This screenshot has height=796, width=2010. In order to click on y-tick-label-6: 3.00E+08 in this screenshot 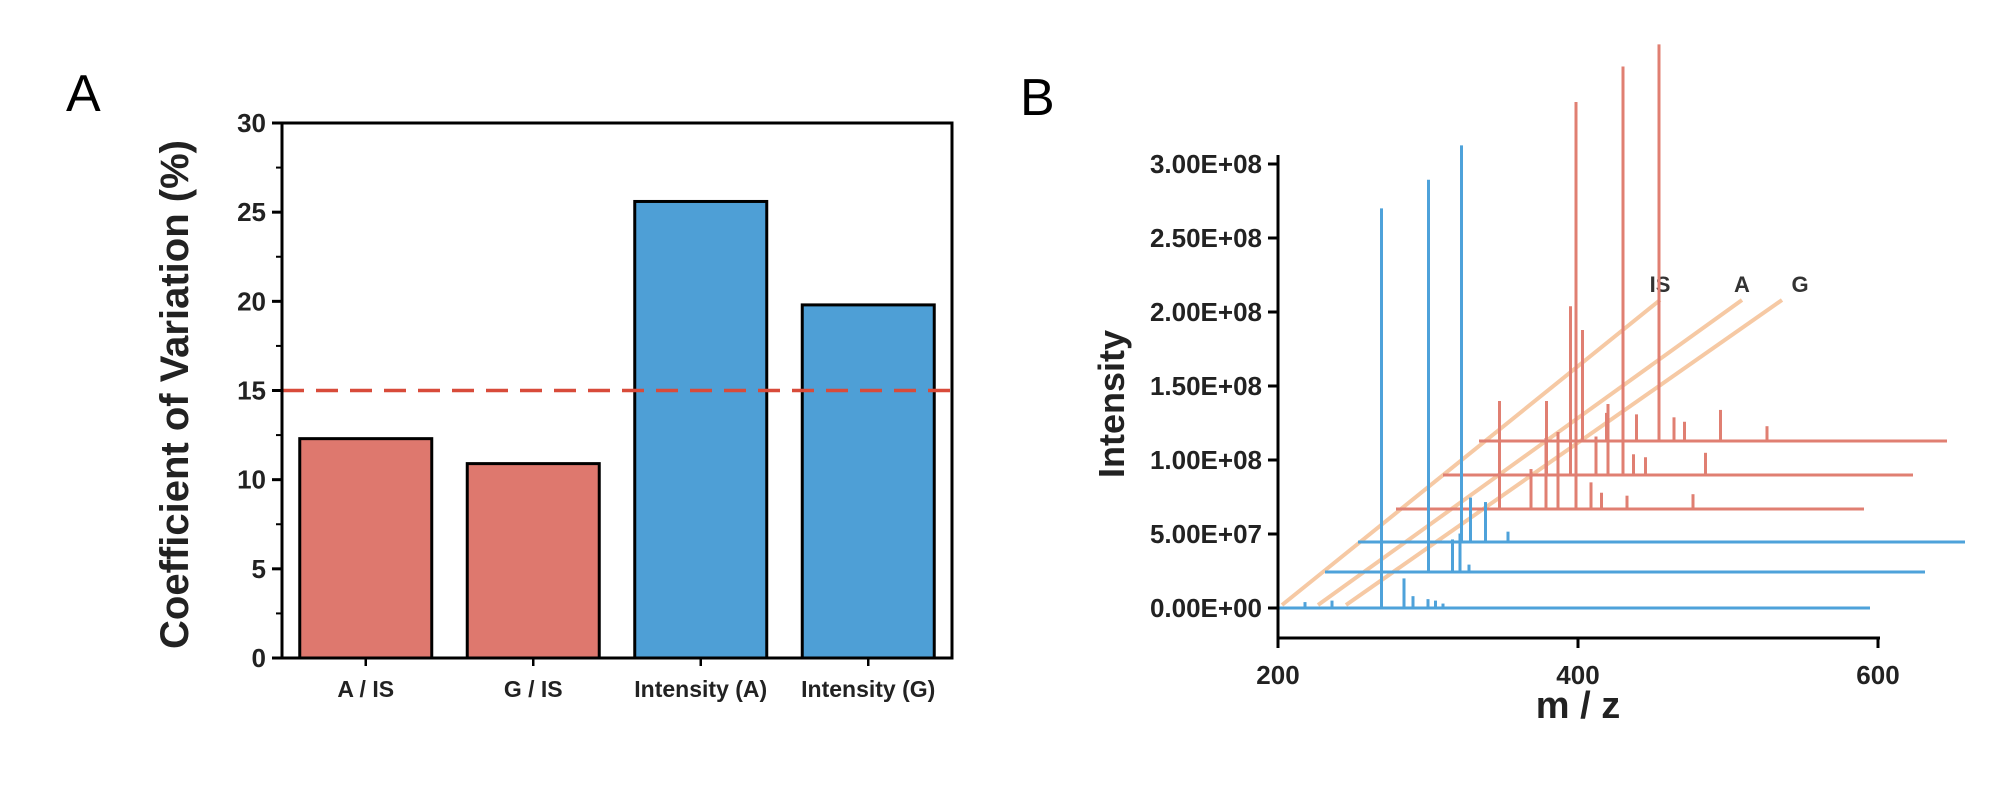, I will do `click(1206, 164)`.